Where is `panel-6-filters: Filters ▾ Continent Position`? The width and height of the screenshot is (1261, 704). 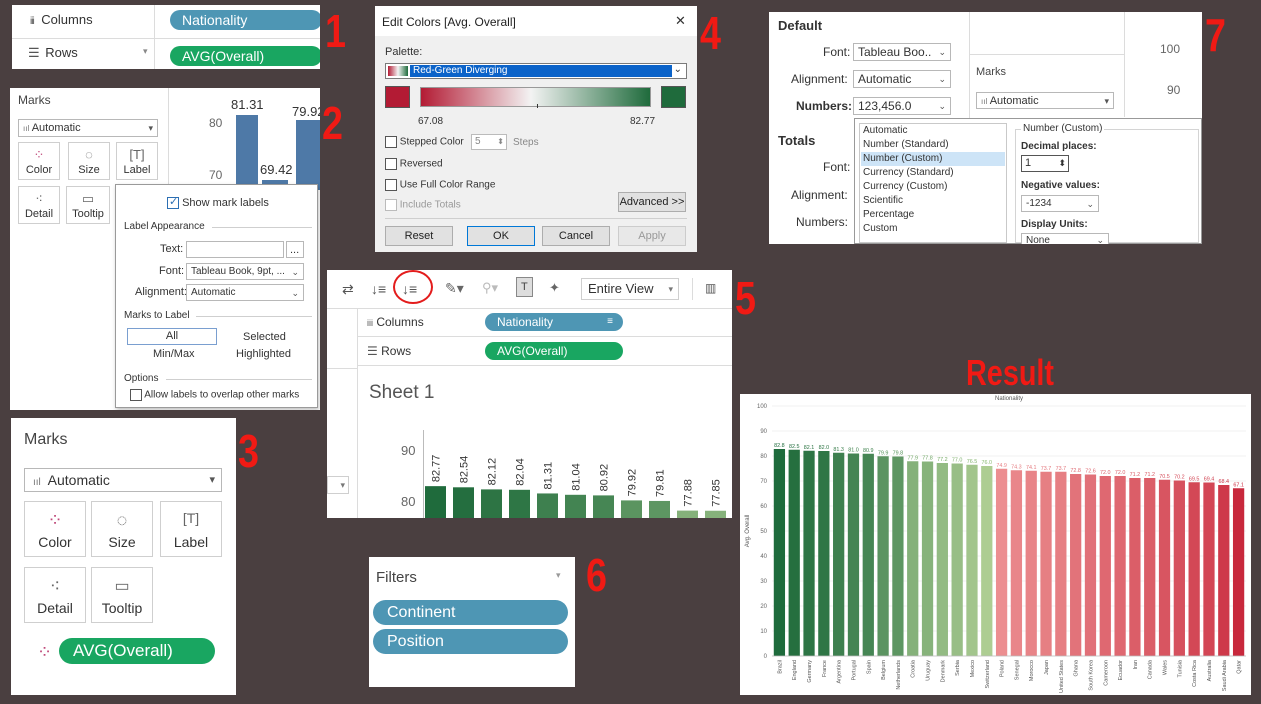 panel-6-filters: Filters ▾ Continent Position is located at coordinates (472, 622).